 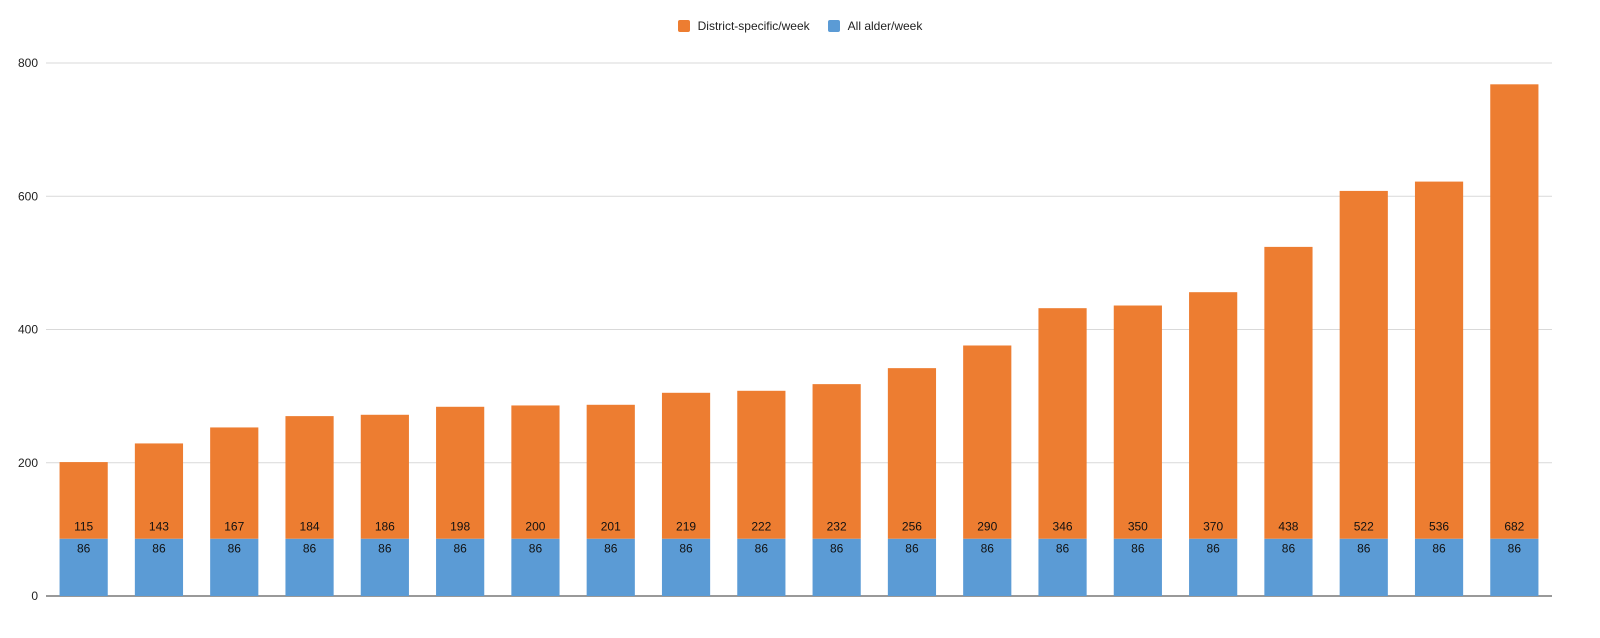 I want to click on data-label-district-specific-10: 222, so click(x=761, y=527).